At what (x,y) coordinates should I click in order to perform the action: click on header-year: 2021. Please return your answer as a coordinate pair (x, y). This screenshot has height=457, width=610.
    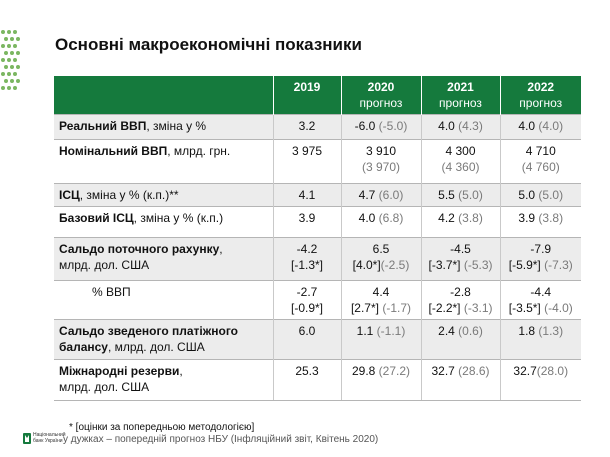
    Looking at the image, I should click on (460, 87).